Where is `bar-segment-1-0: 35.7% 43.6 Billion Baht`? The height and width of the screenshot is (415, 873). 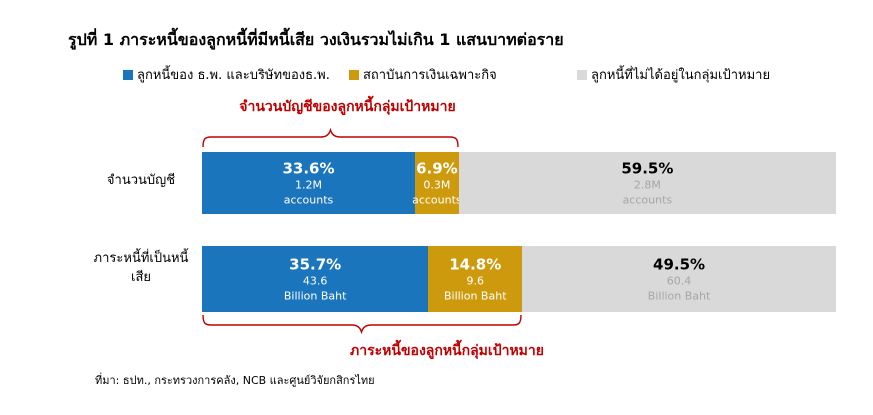 bar-segment-1-0: 35.7% 43.6 Billion Baht is located at coordinates (315, 279).